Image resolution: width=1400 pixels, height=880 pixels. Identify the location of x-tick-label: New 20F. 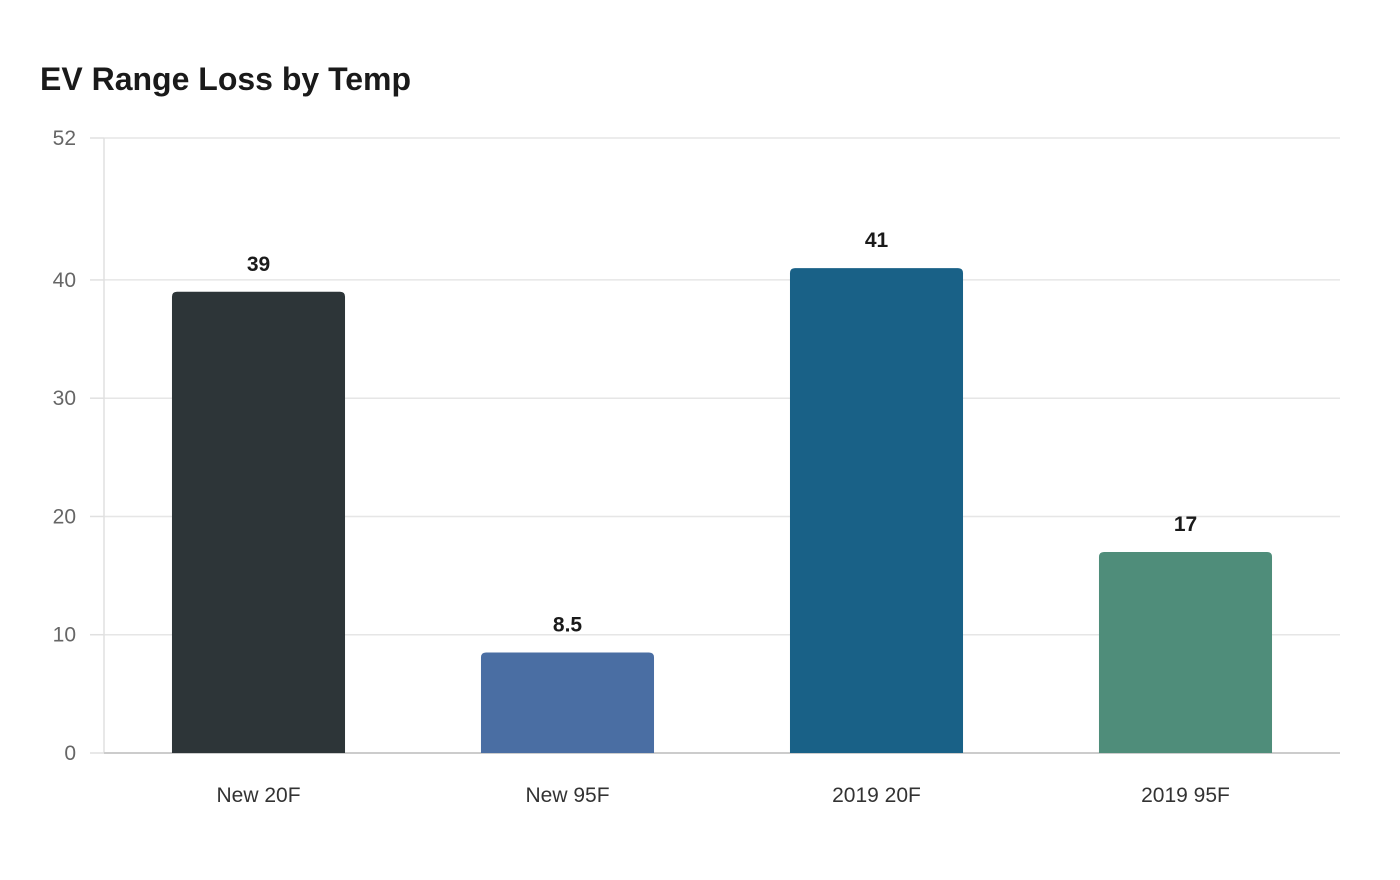
(258, 795).